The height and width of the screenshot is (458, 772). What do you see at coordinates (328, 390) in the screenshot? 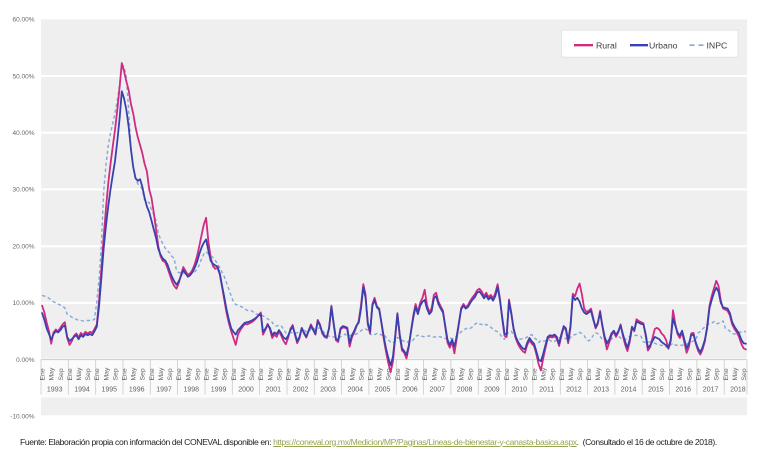
I see `svg-text: 2003` at bounding box center [328, 390].